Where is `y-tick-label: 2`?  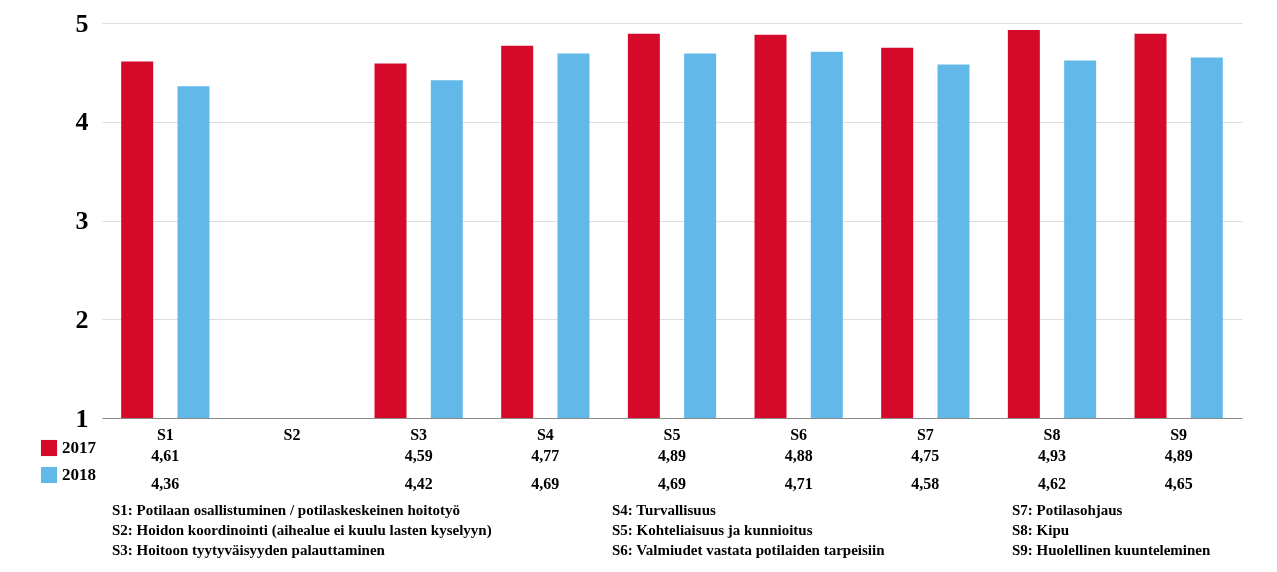
y-tick-label: 2 is located at coordinates (82, 319).